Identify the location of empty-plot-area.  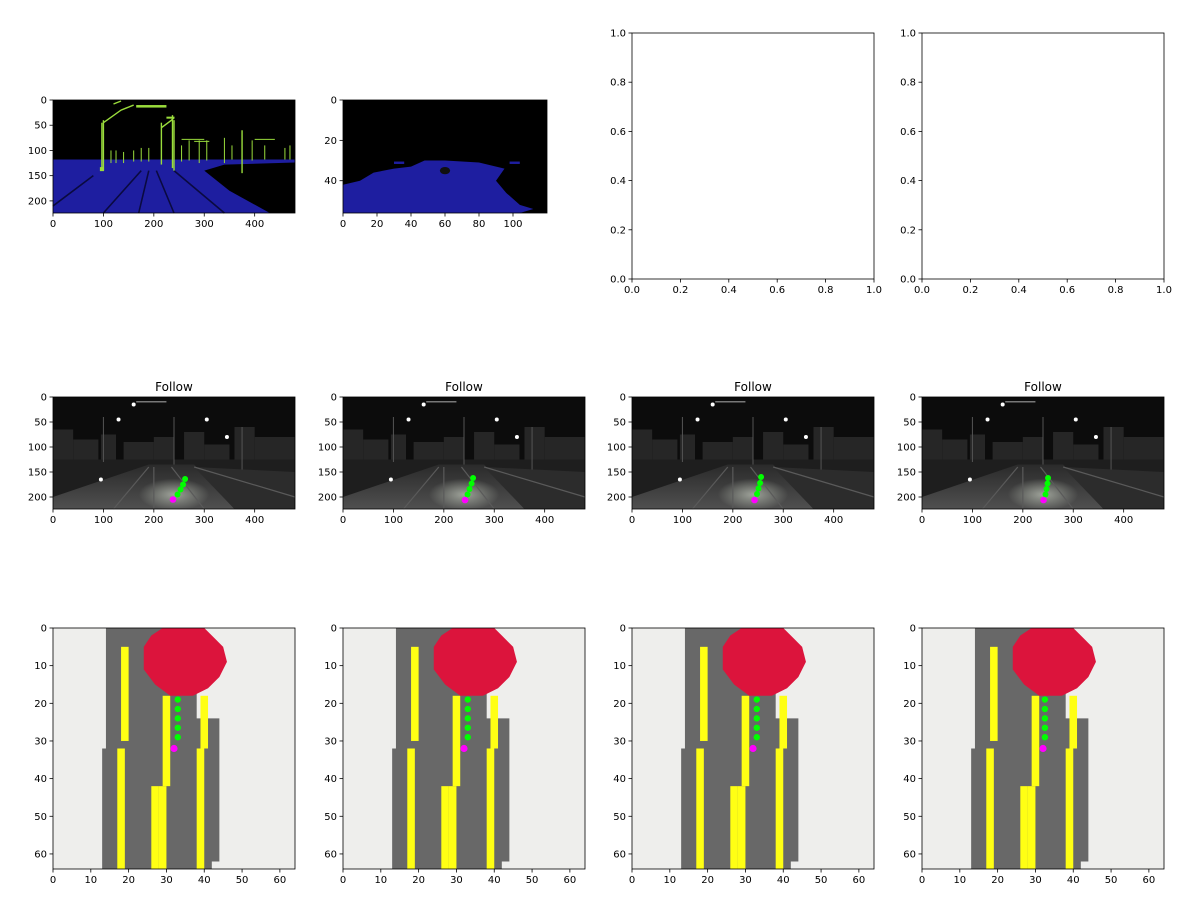
(1043, 156).